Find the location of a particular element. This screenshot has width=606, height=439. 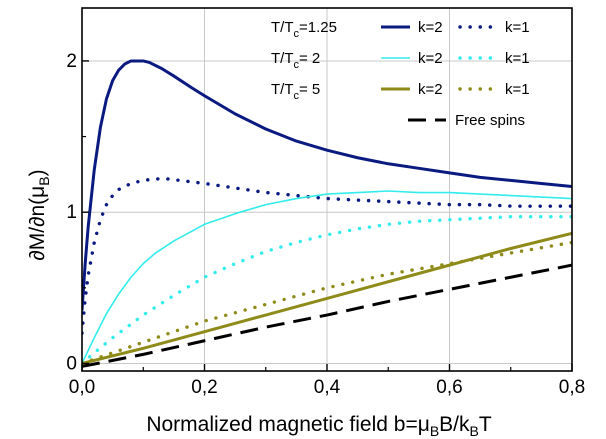

y-axis-label-sub: B is located at coordinates (44, 180).